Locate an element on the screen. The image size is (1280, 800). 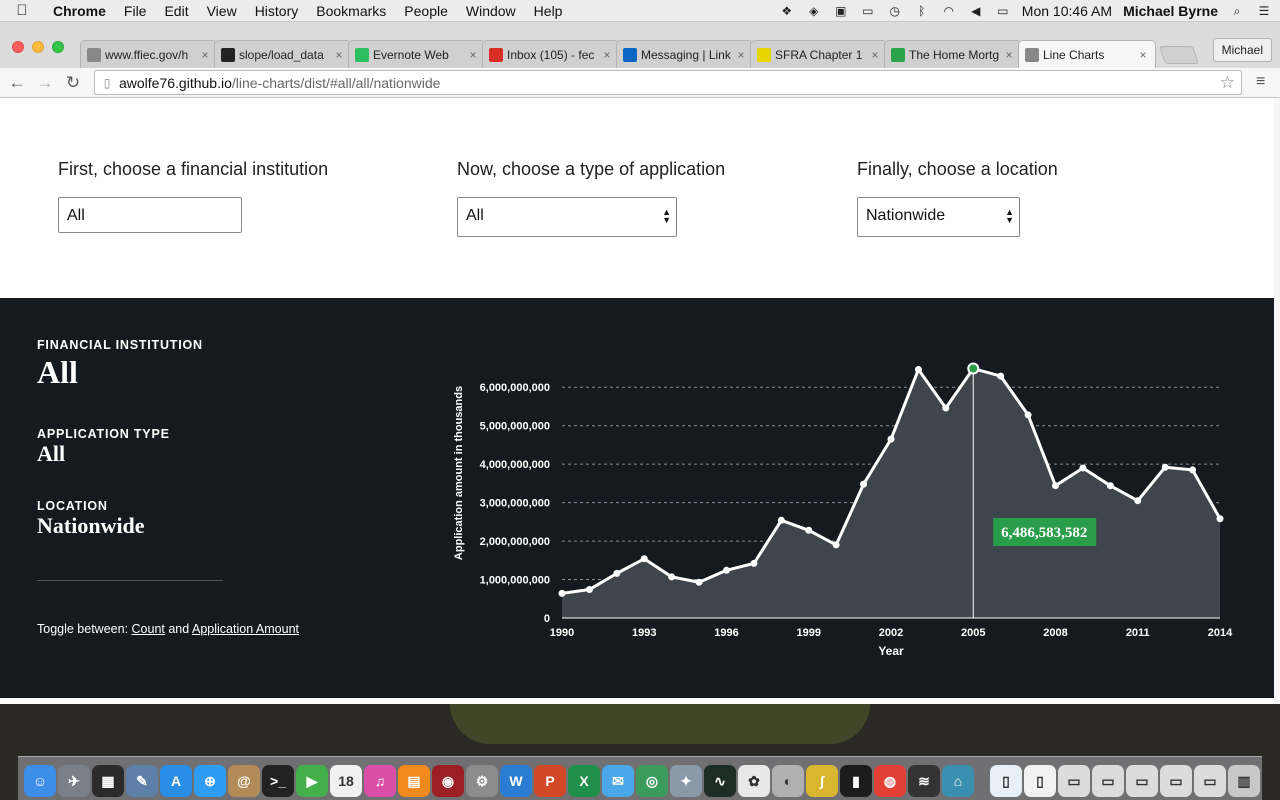
satellite-icon: ✦ is located at coordinates (686, 780).